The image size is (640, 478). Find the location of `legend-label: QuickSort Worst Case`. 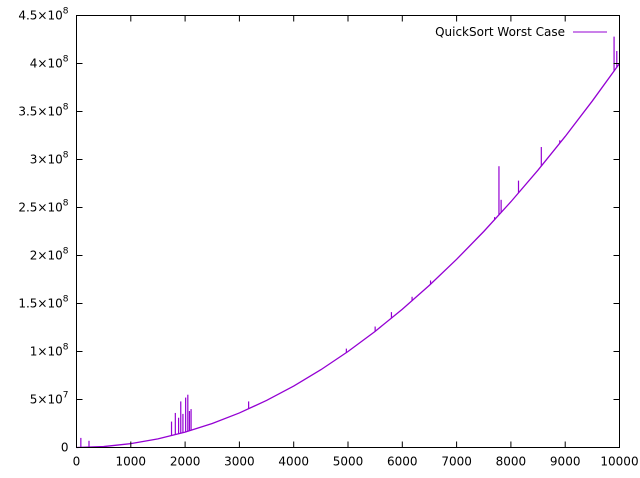

legend-label: QuickSort Worst Case is located at coordinates (500, 32).